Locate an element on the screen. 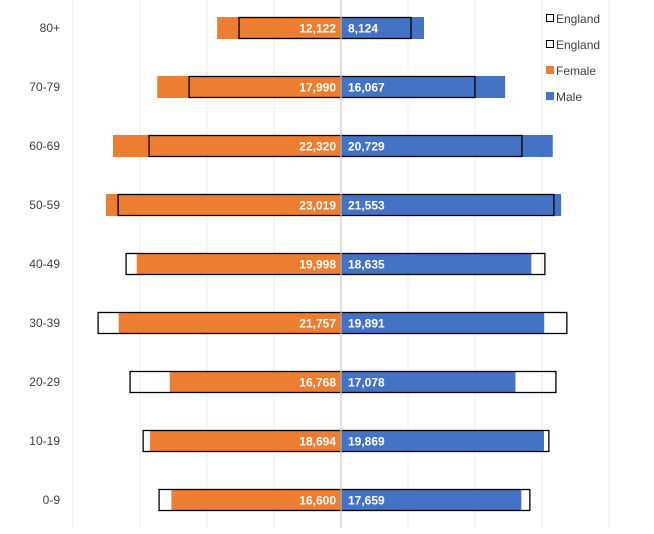 The width and height of the screenshot is (654, 534). data-label-female: 22,320 is located at coordinates (317, 147).